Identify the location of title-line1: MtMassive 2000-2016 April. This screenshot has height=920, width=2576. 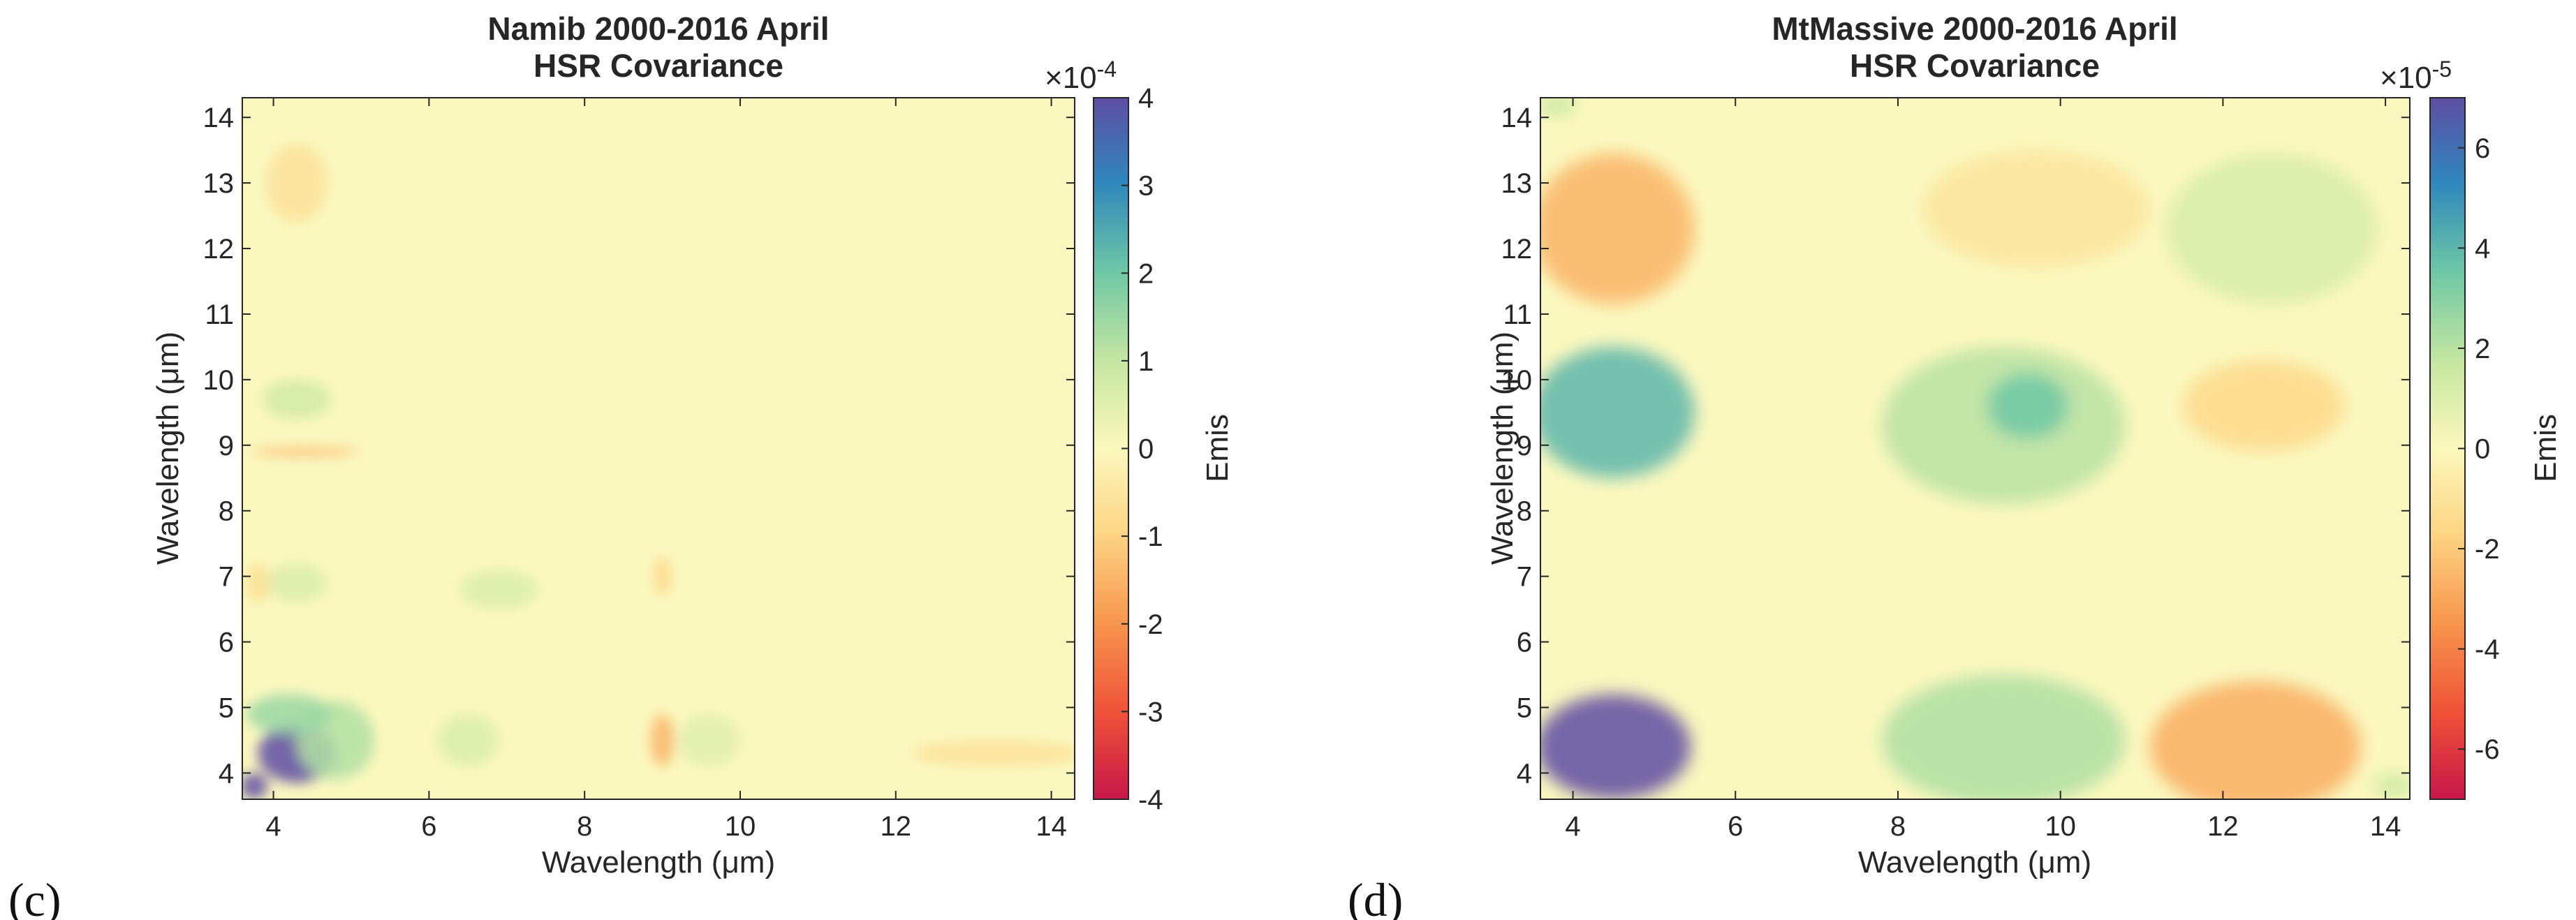
(1974, 29).